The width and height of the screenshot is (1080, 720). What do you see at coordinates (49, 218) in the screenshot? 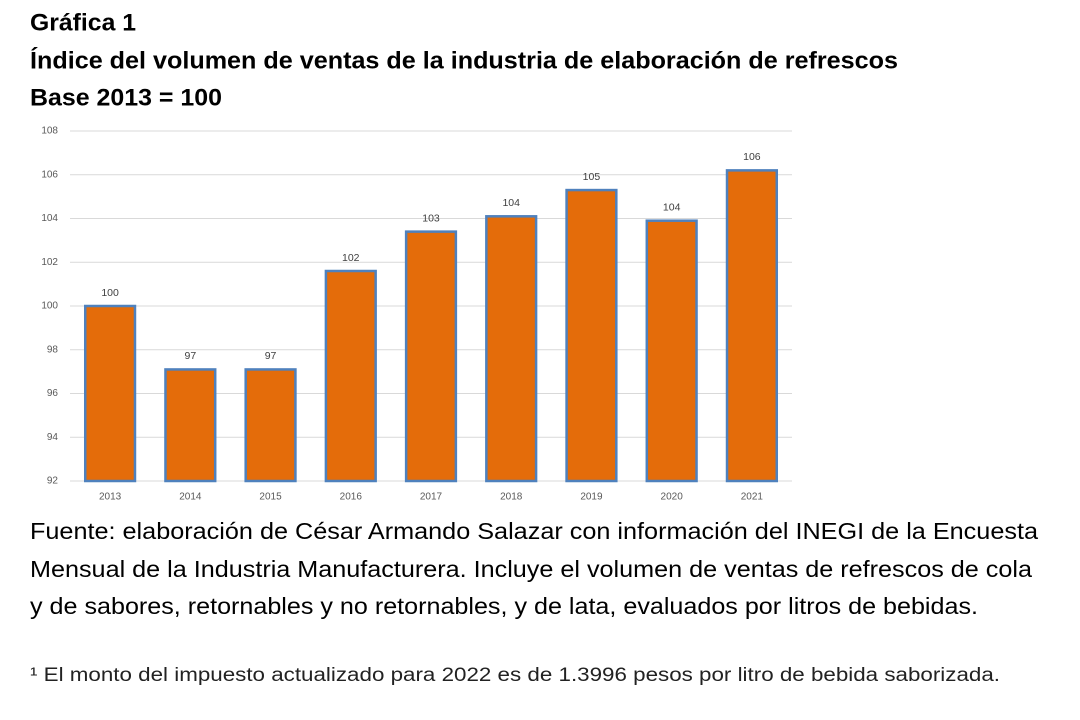
I see `y-tick-label: 104` at bounding box center [49, 218].